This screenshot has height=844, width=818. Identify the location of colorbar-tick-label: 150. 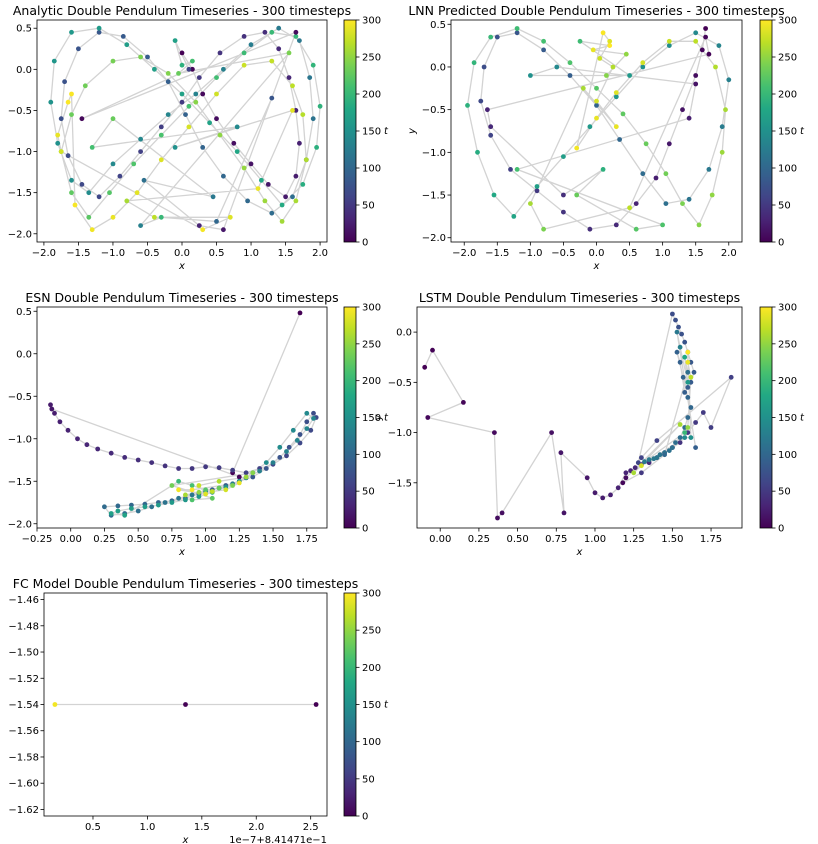
(787, 418).